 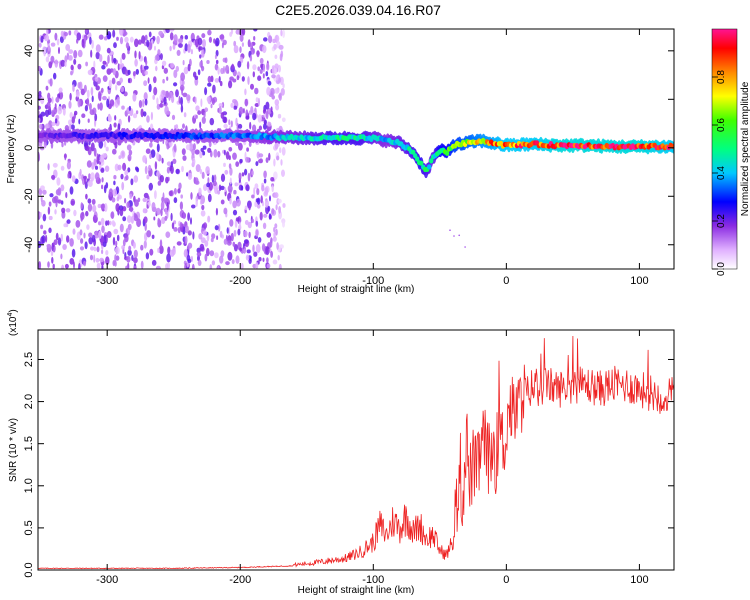 What do you see at coordinates (721, 125) in the screenshot?
I see `colorbar-tick-label: 0.6` at bounding box center [721, 125].